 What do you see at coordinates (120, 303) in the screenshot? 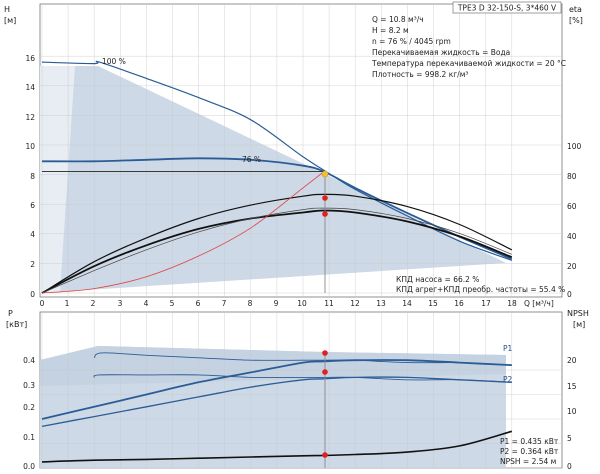
I see `x-tick-3: 3` at bounding box center [120, 303].